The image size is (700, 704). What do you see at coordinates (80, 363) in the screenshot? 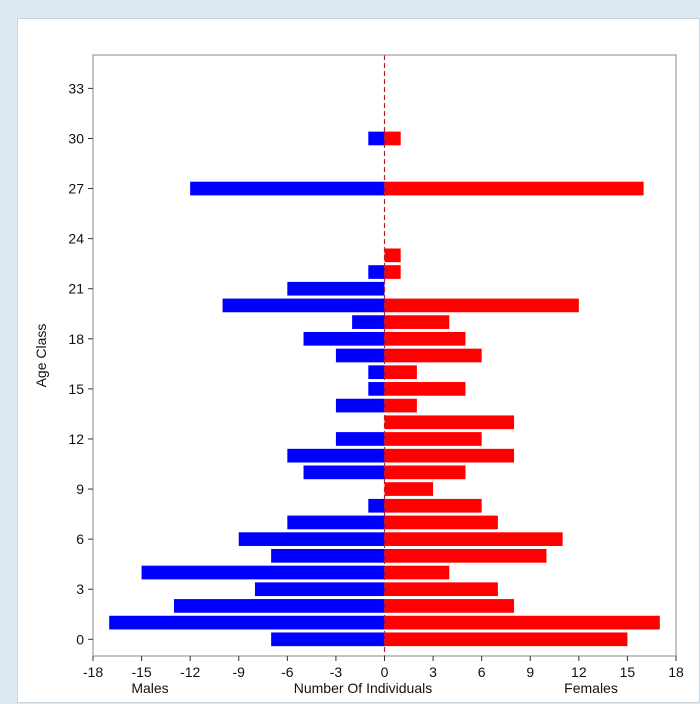
I see `y-axis-ticks: 0 3 6 9 12 15 18 21 24 27 30 33` at bounding box center [80, 363].